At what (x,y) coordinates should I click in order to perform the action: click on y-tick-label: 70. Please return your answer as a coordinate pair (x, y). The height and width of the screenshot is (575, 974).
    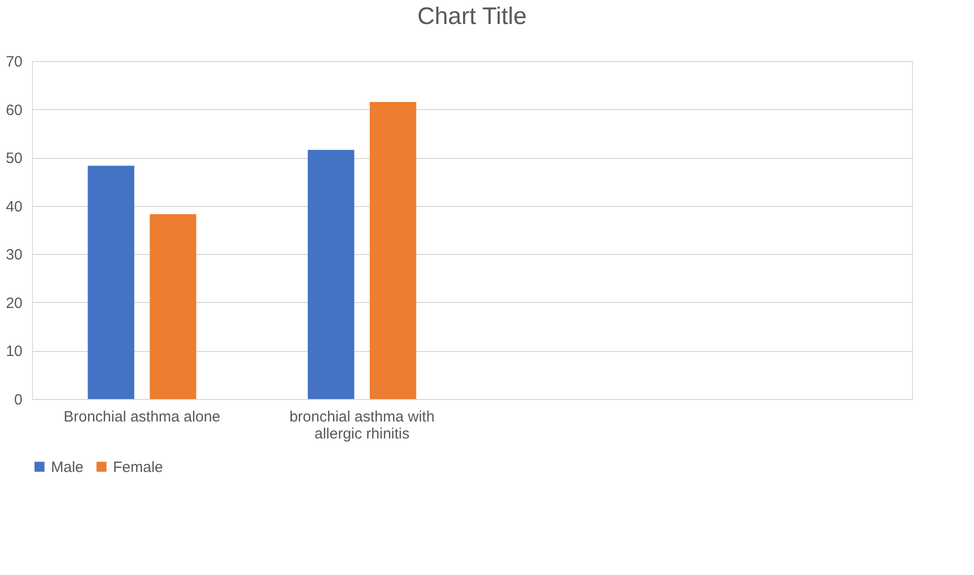
    Looking at the image, I should click on (14, 62).